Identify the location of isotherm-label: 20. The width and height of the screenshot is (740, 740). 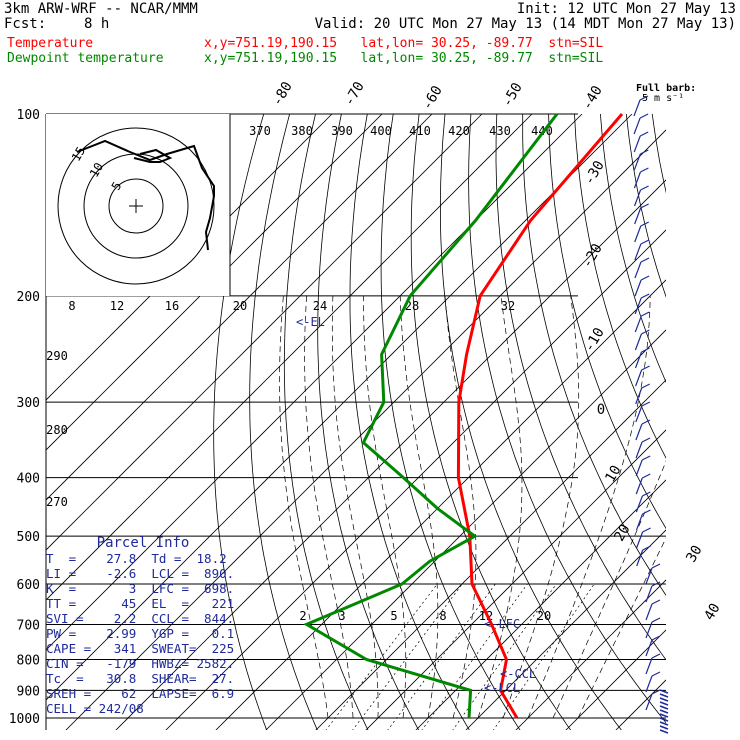
(622, 533).